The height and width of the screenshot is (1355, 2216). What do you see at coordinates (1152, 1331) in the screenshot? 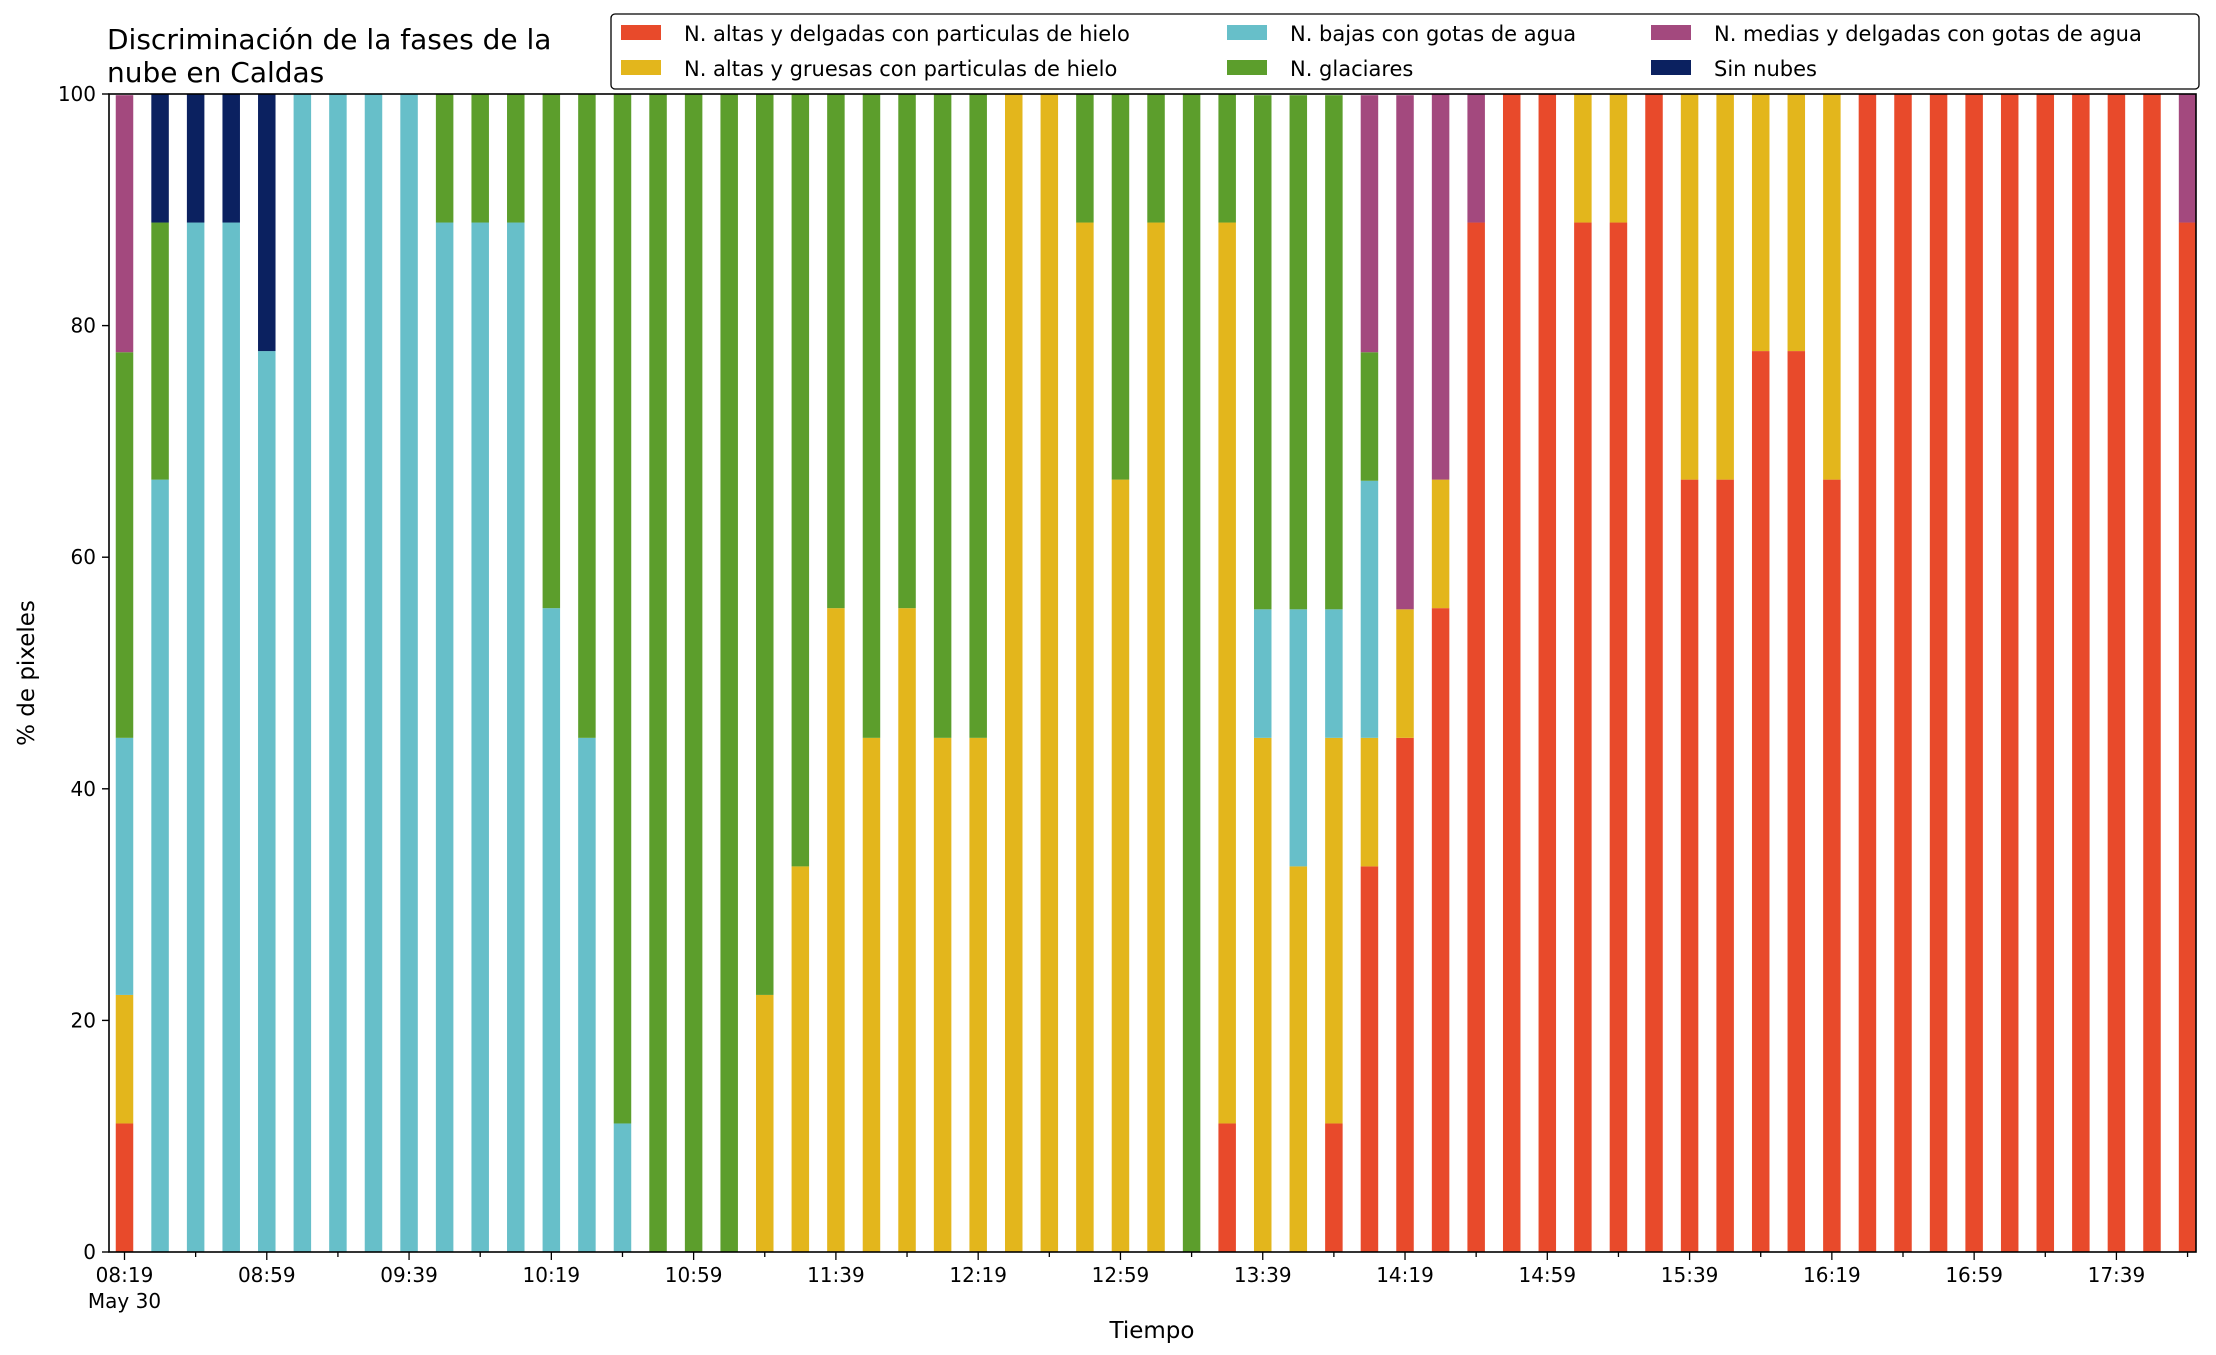
I see `x-axis-label: Tiempo` at bounding box center [1152, 1331].